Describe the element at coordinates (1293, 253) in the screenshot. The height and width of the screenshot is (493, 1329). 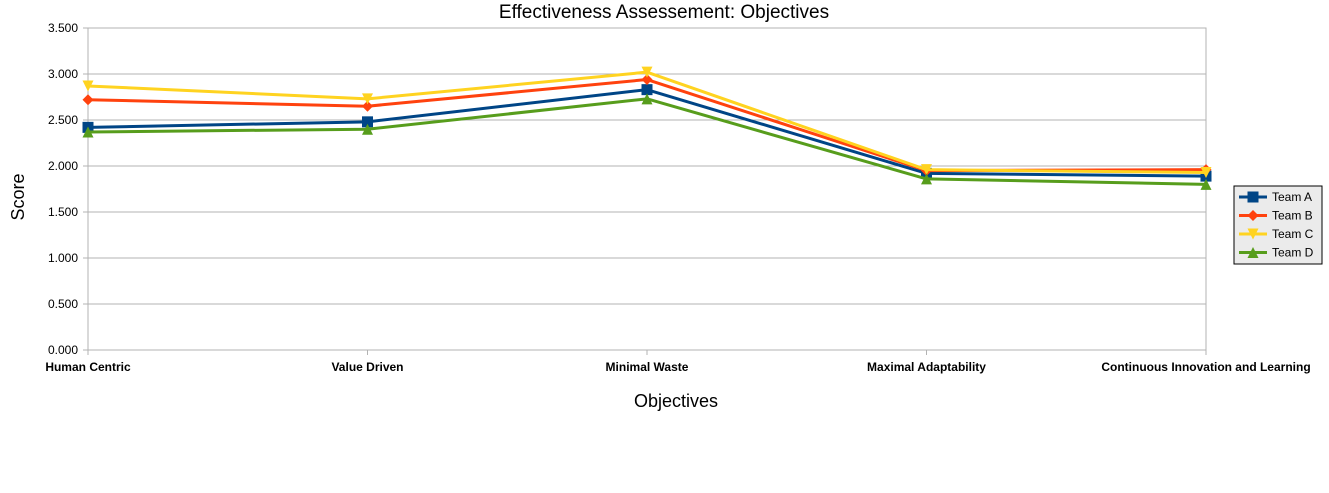
I see `legend-label-team-d: Team D` at that location.